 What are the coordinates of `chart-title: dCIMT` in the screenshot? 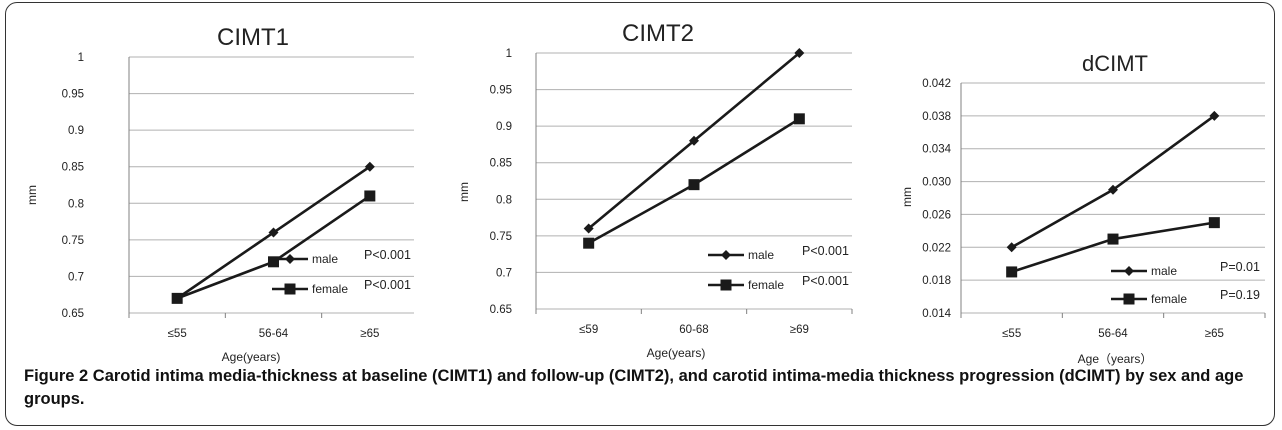 It's located at (1115, 63).